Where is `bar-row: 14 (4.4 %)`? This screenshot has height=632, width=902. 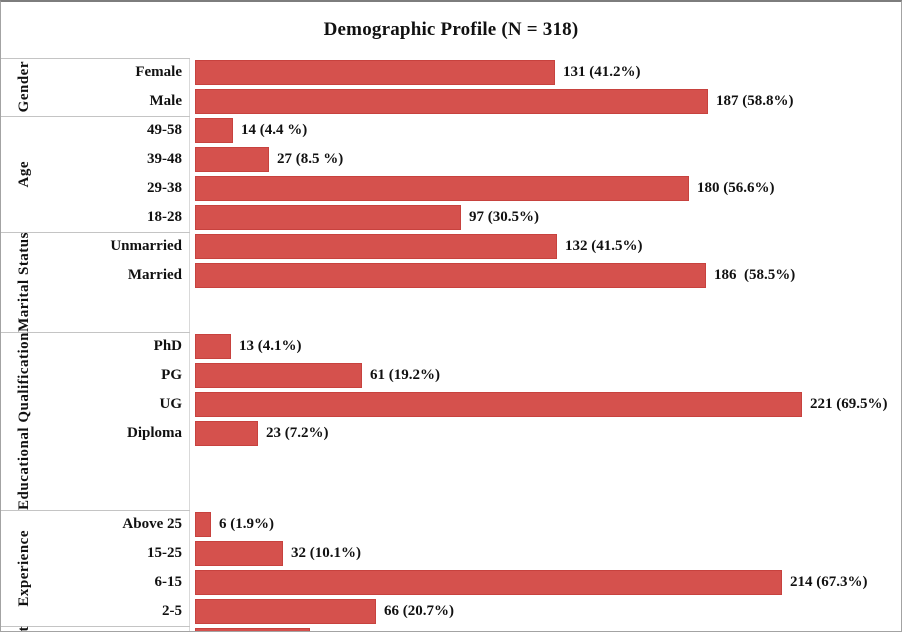
bar-row: 14 (4.4 %) is located at coordinates (548, 130).